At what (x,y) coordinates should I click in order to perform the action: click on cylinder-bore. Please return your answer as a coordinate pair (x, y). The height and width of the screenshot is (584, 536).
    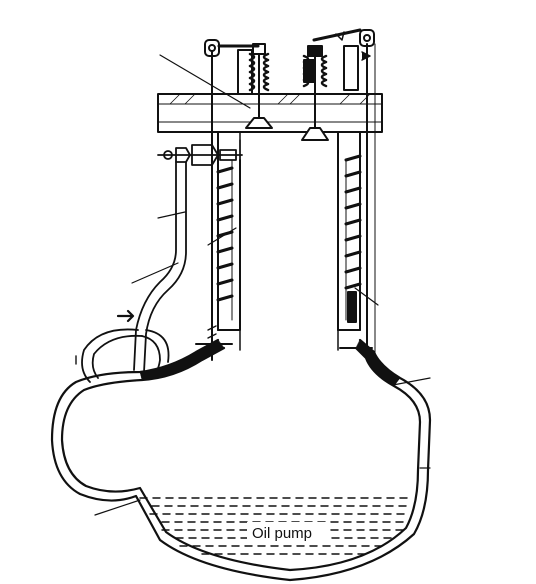
    Looking at the image, I should click on (289, 241).